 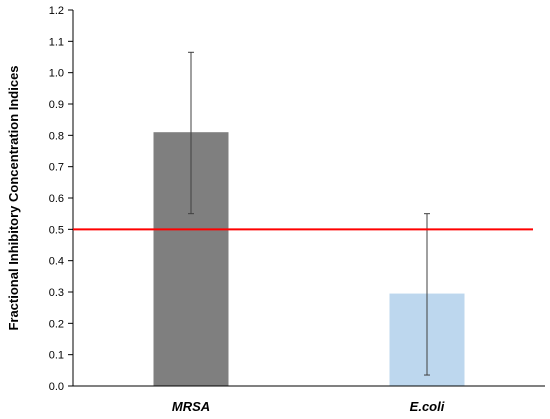 I want to click on y-tick-label: 0.3, so click(x=56, y=293).